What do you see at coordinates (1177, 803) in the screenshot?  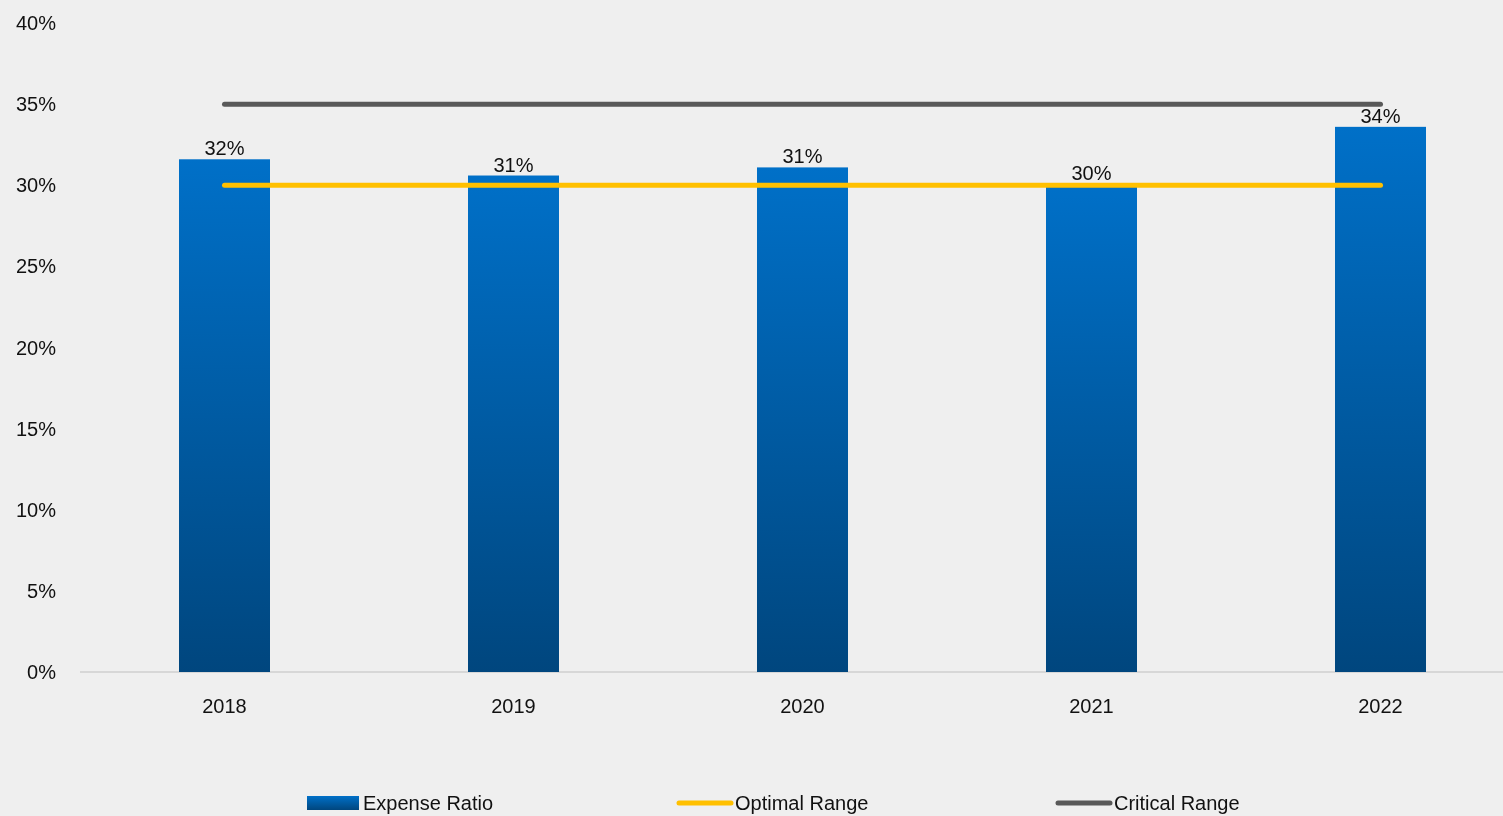 I see `legend-label: Critical Range` at bounding box center [1177, 803].